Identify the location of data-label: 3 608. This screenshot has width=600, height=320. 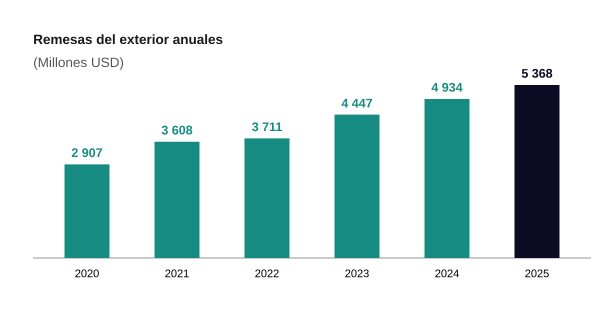
(177, 130).